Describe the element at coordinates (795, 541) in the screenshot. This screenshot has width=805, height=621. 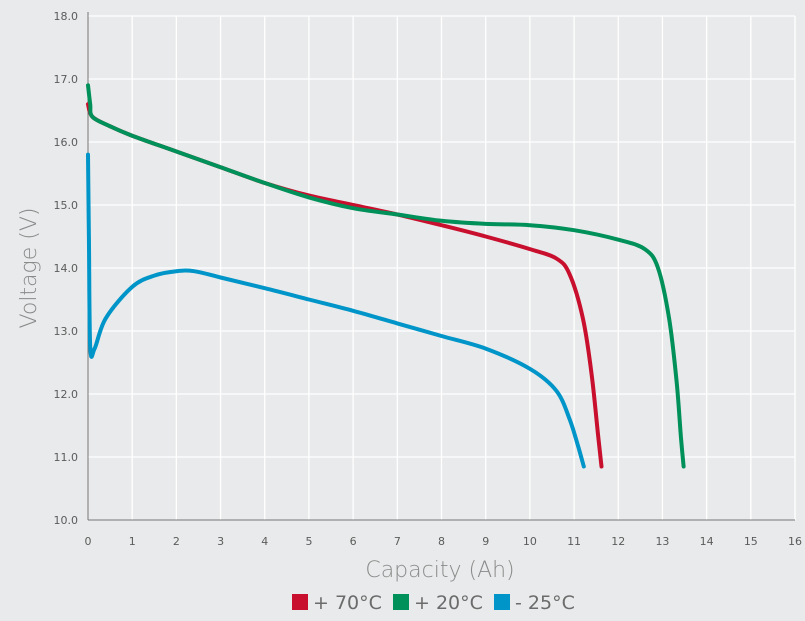
I see `x-tick-label: 16` at that location.